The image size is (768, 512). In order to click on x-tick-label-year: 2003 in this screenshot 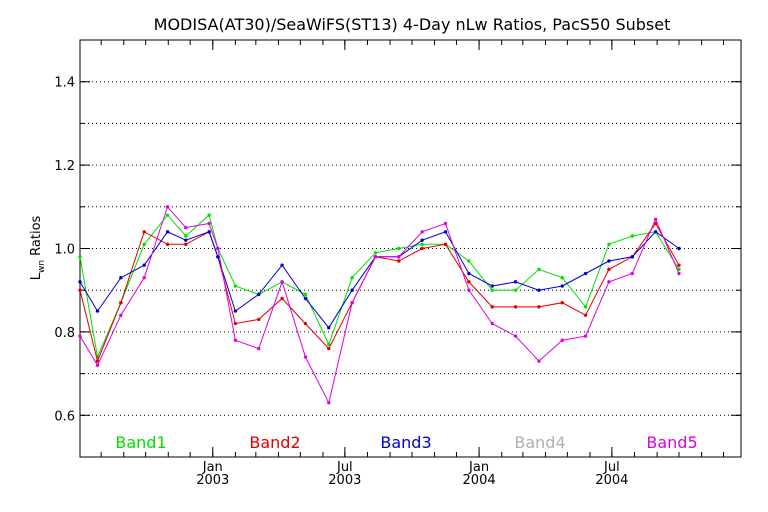, I will do `click(212, 480)`.